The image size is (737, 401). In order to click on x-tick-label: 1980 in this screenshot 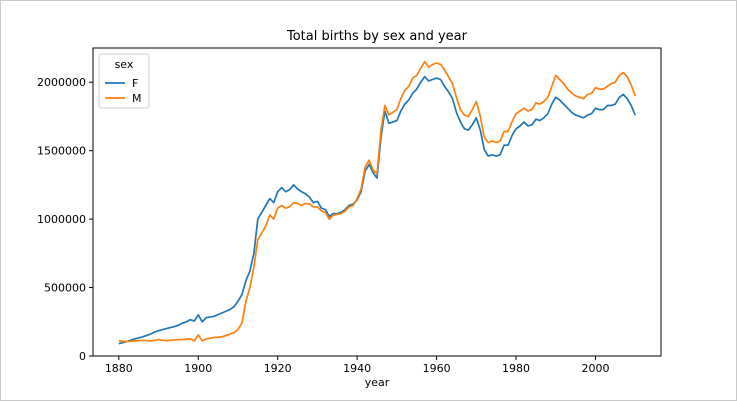, I will do `click(516, 368)`.